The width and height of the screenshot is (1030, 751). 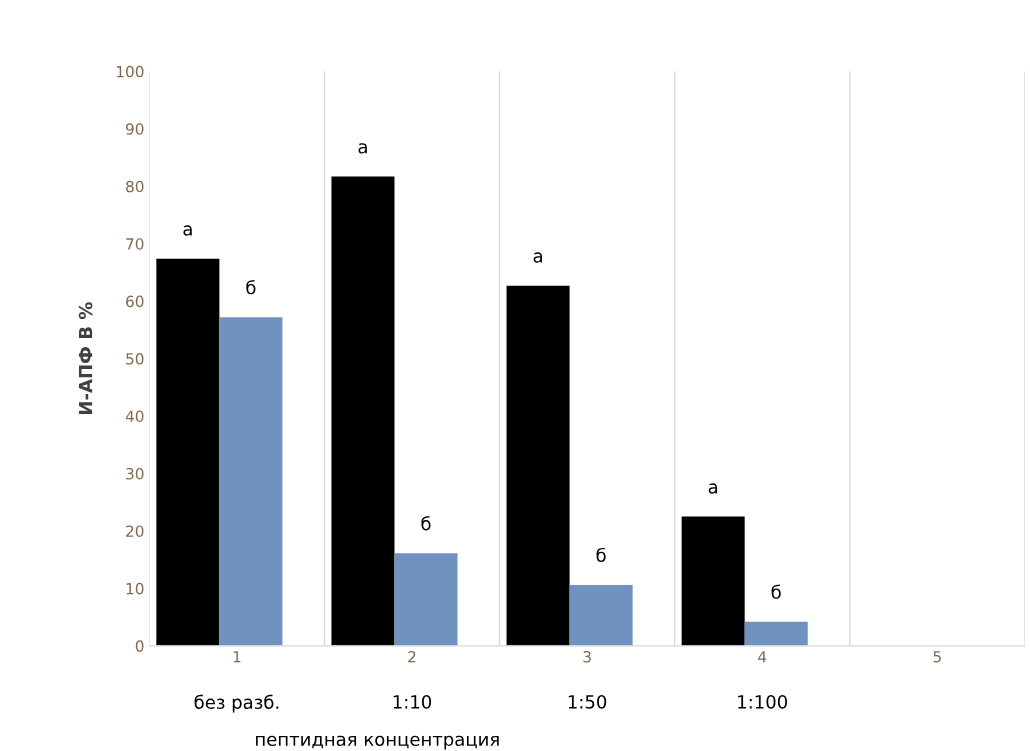 I want to click on y-tick-label: 20, so click(x=135, y=531).